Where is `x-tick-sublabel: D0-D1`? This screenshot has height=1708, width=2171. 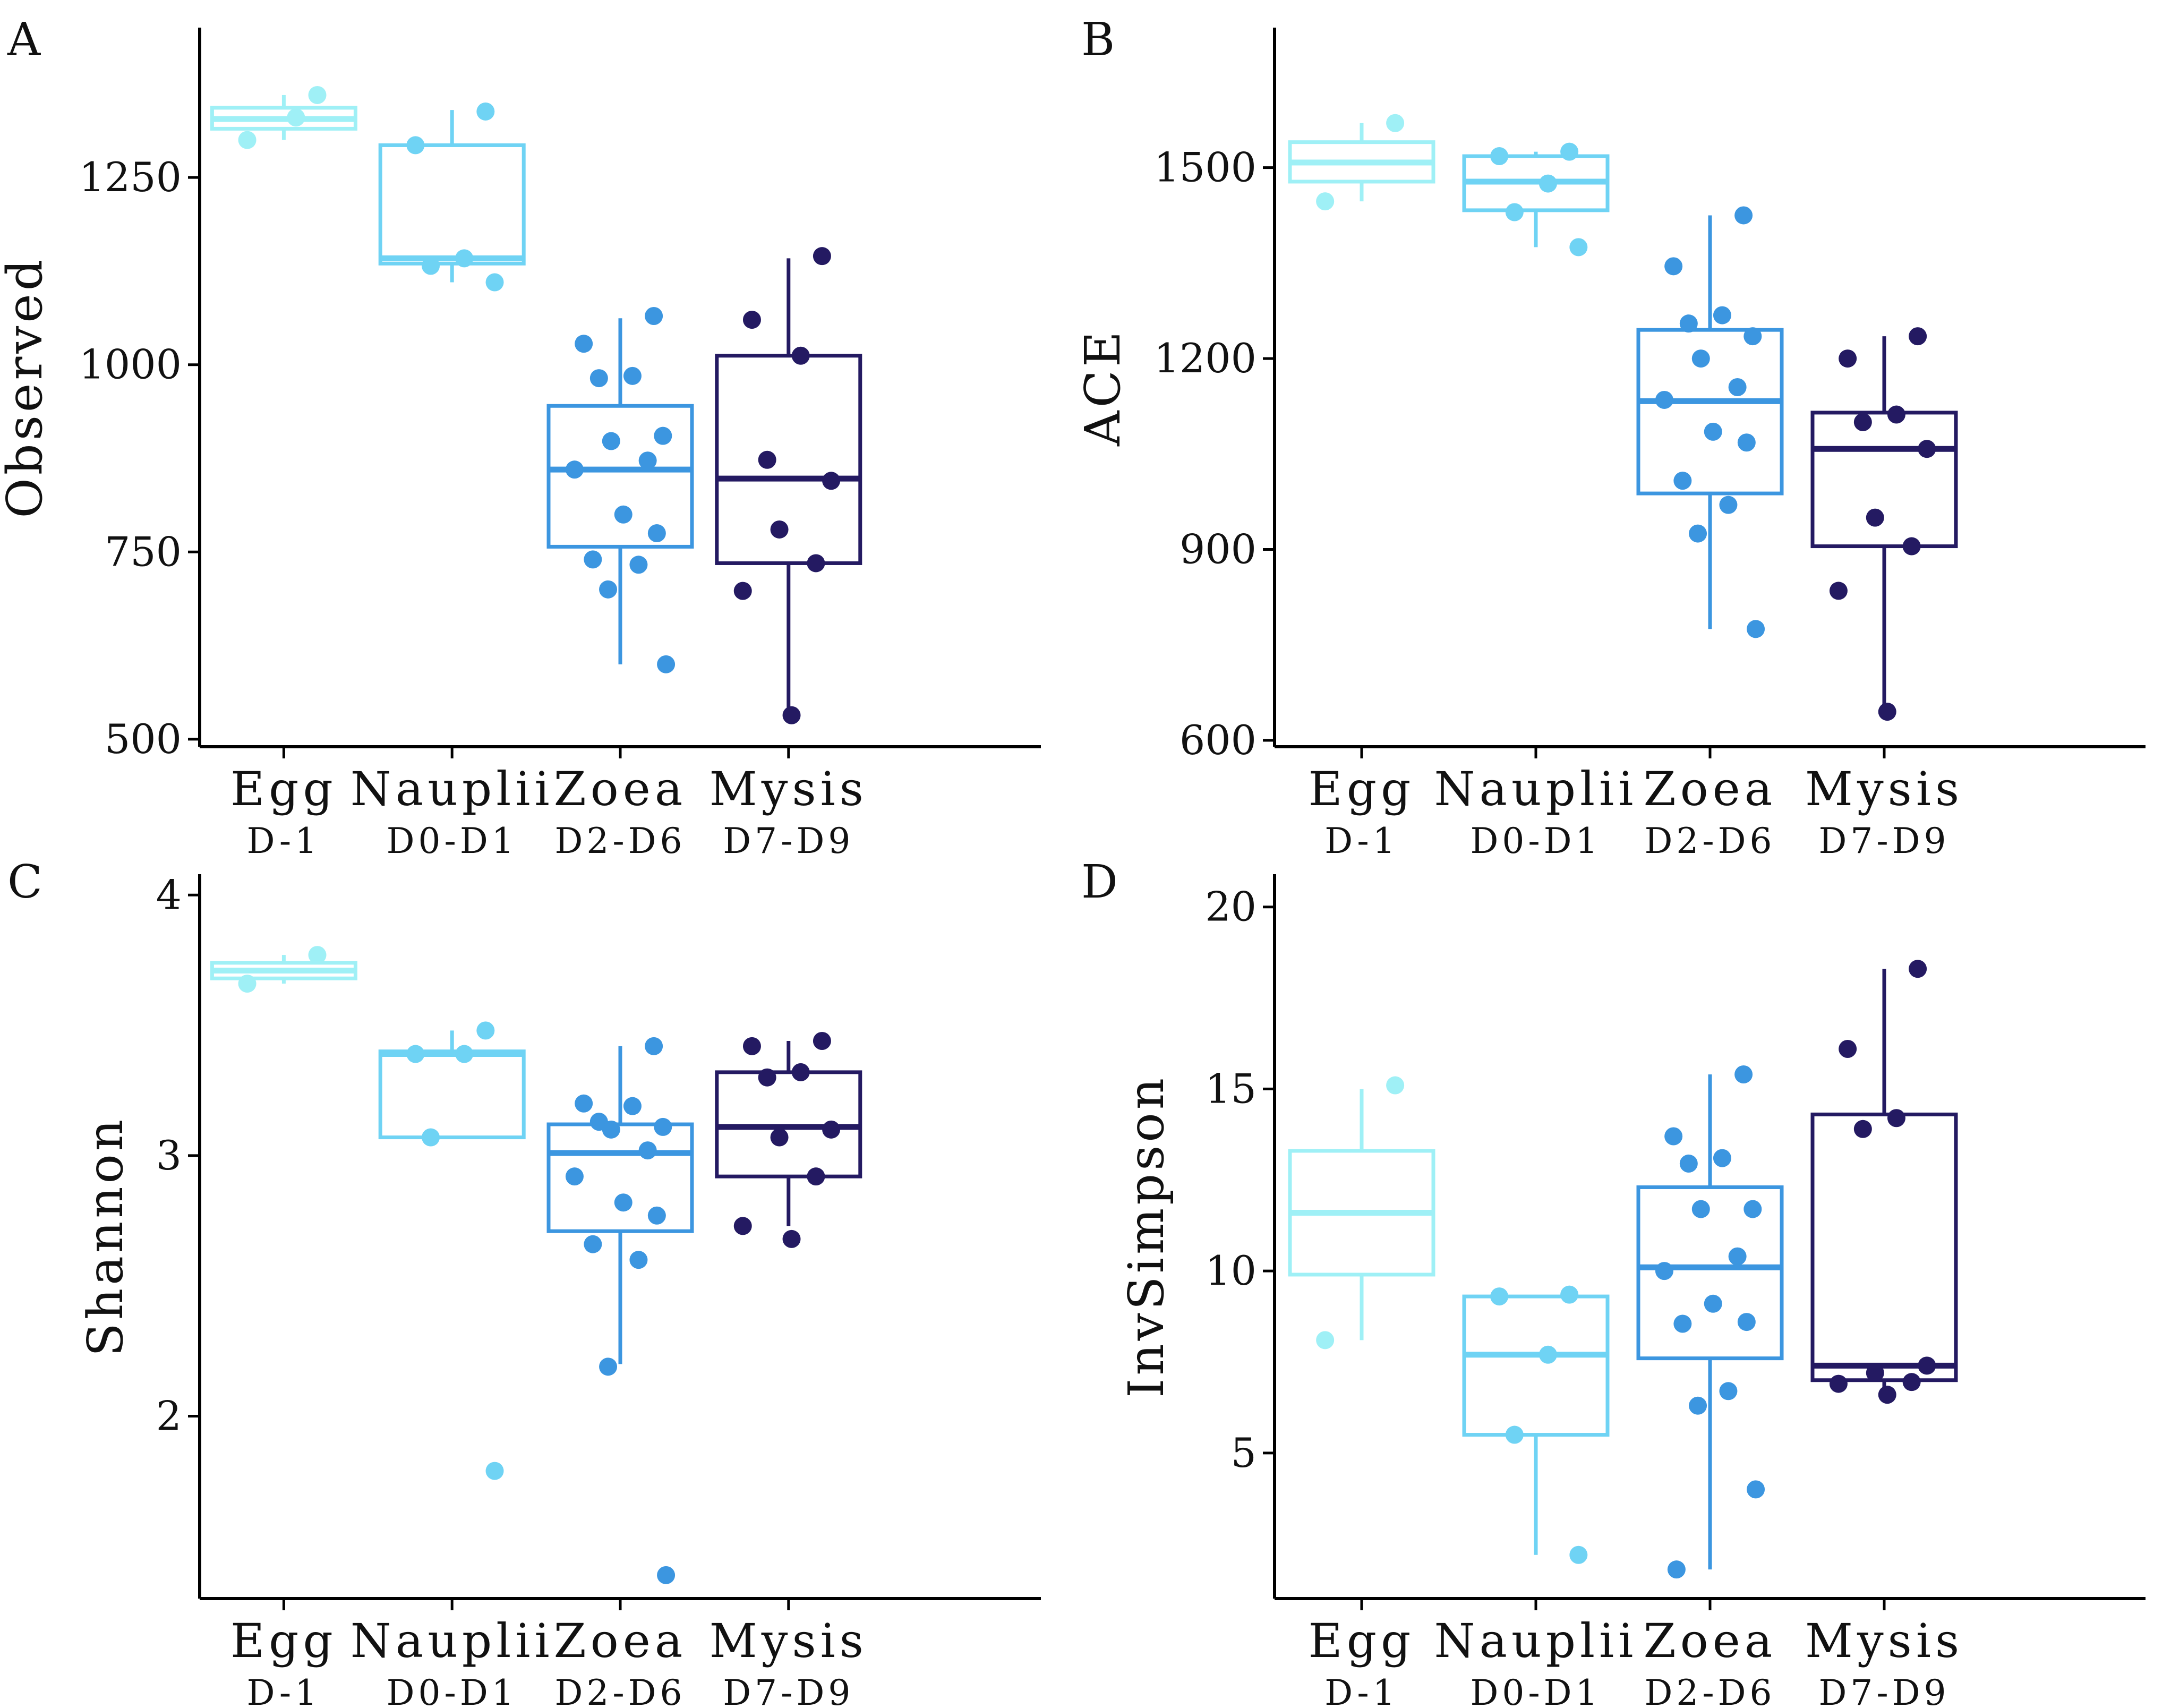
x-tick-sublabel: D0-D1 is located at coordinates (1535, 841).